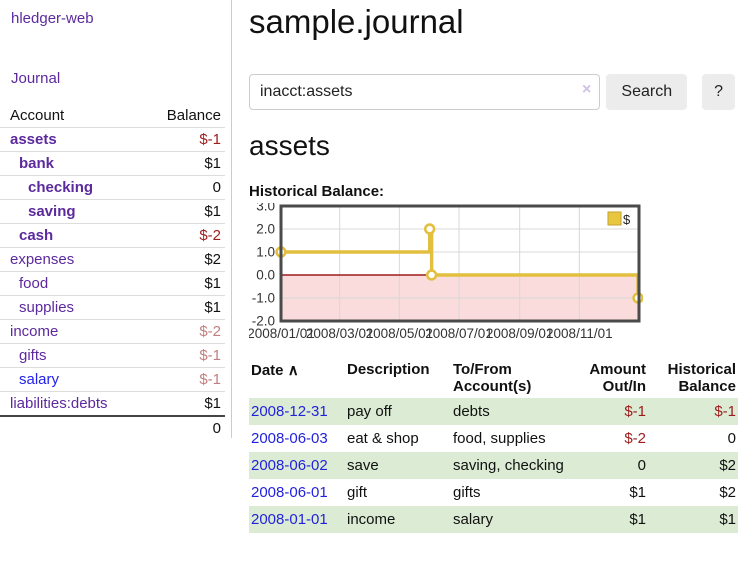  What do you see at coordinates (493, 492) in the screenshot?
I see `register-row: 2008-06-01 gift gifts $1 $2` at bounding box center [493, 492].